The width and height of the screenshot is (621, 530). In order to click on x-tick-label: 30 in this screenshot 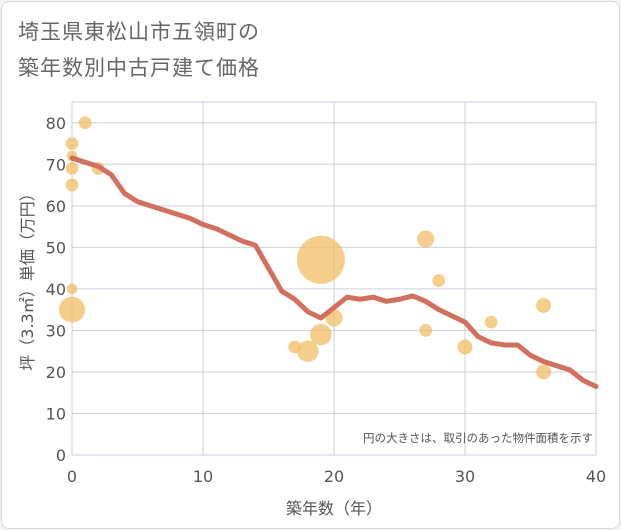, I will do `click(465, 476)`.